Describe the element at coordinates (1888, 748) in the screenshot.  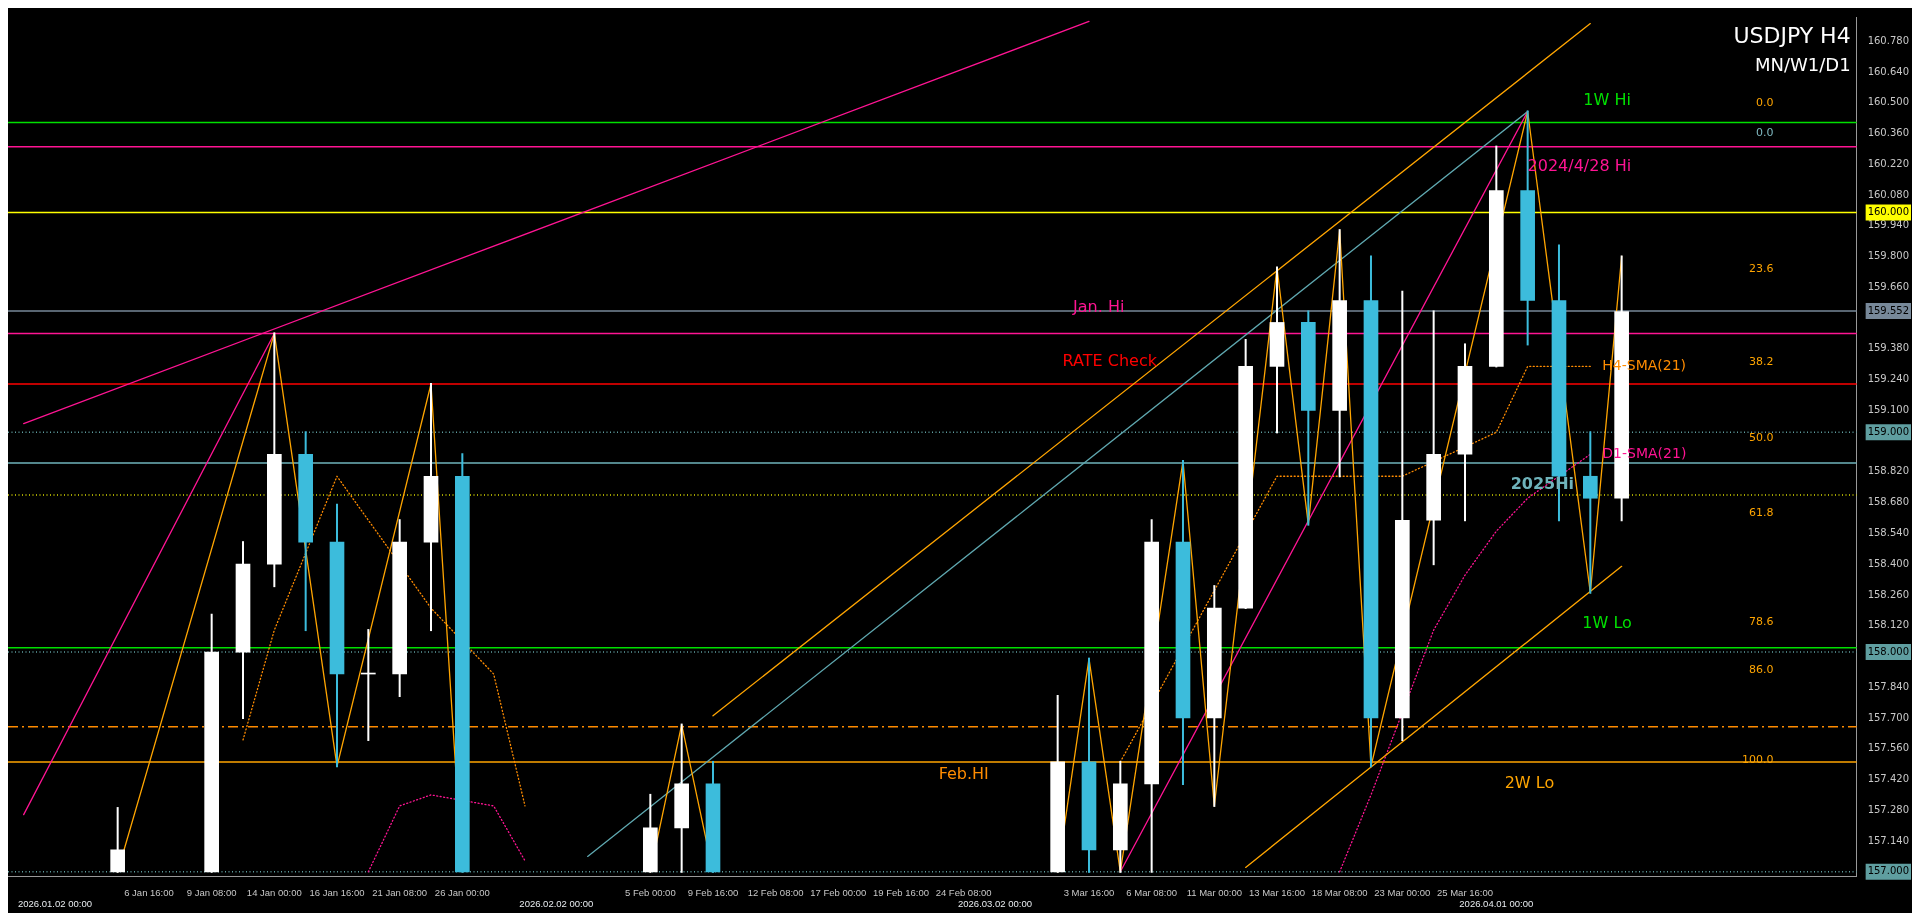
I see `y-tick-label: 157.560` at that location.